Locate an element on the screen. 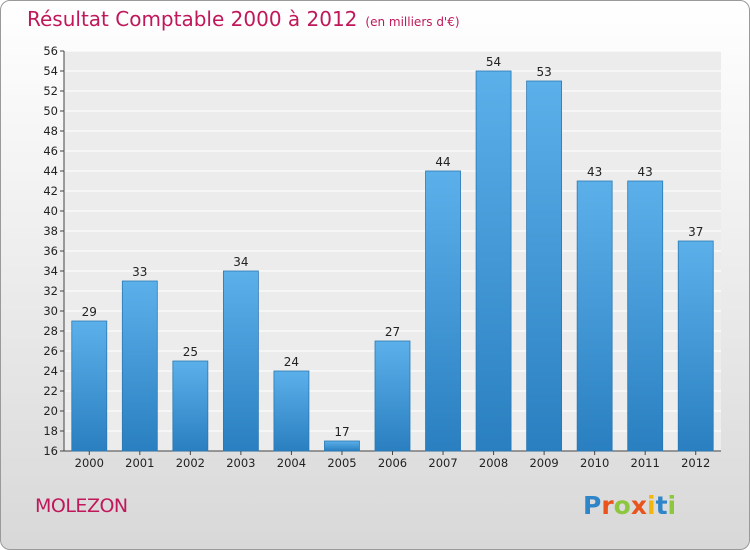  y-tick-label: 56 is located at coordinates (50, 51).